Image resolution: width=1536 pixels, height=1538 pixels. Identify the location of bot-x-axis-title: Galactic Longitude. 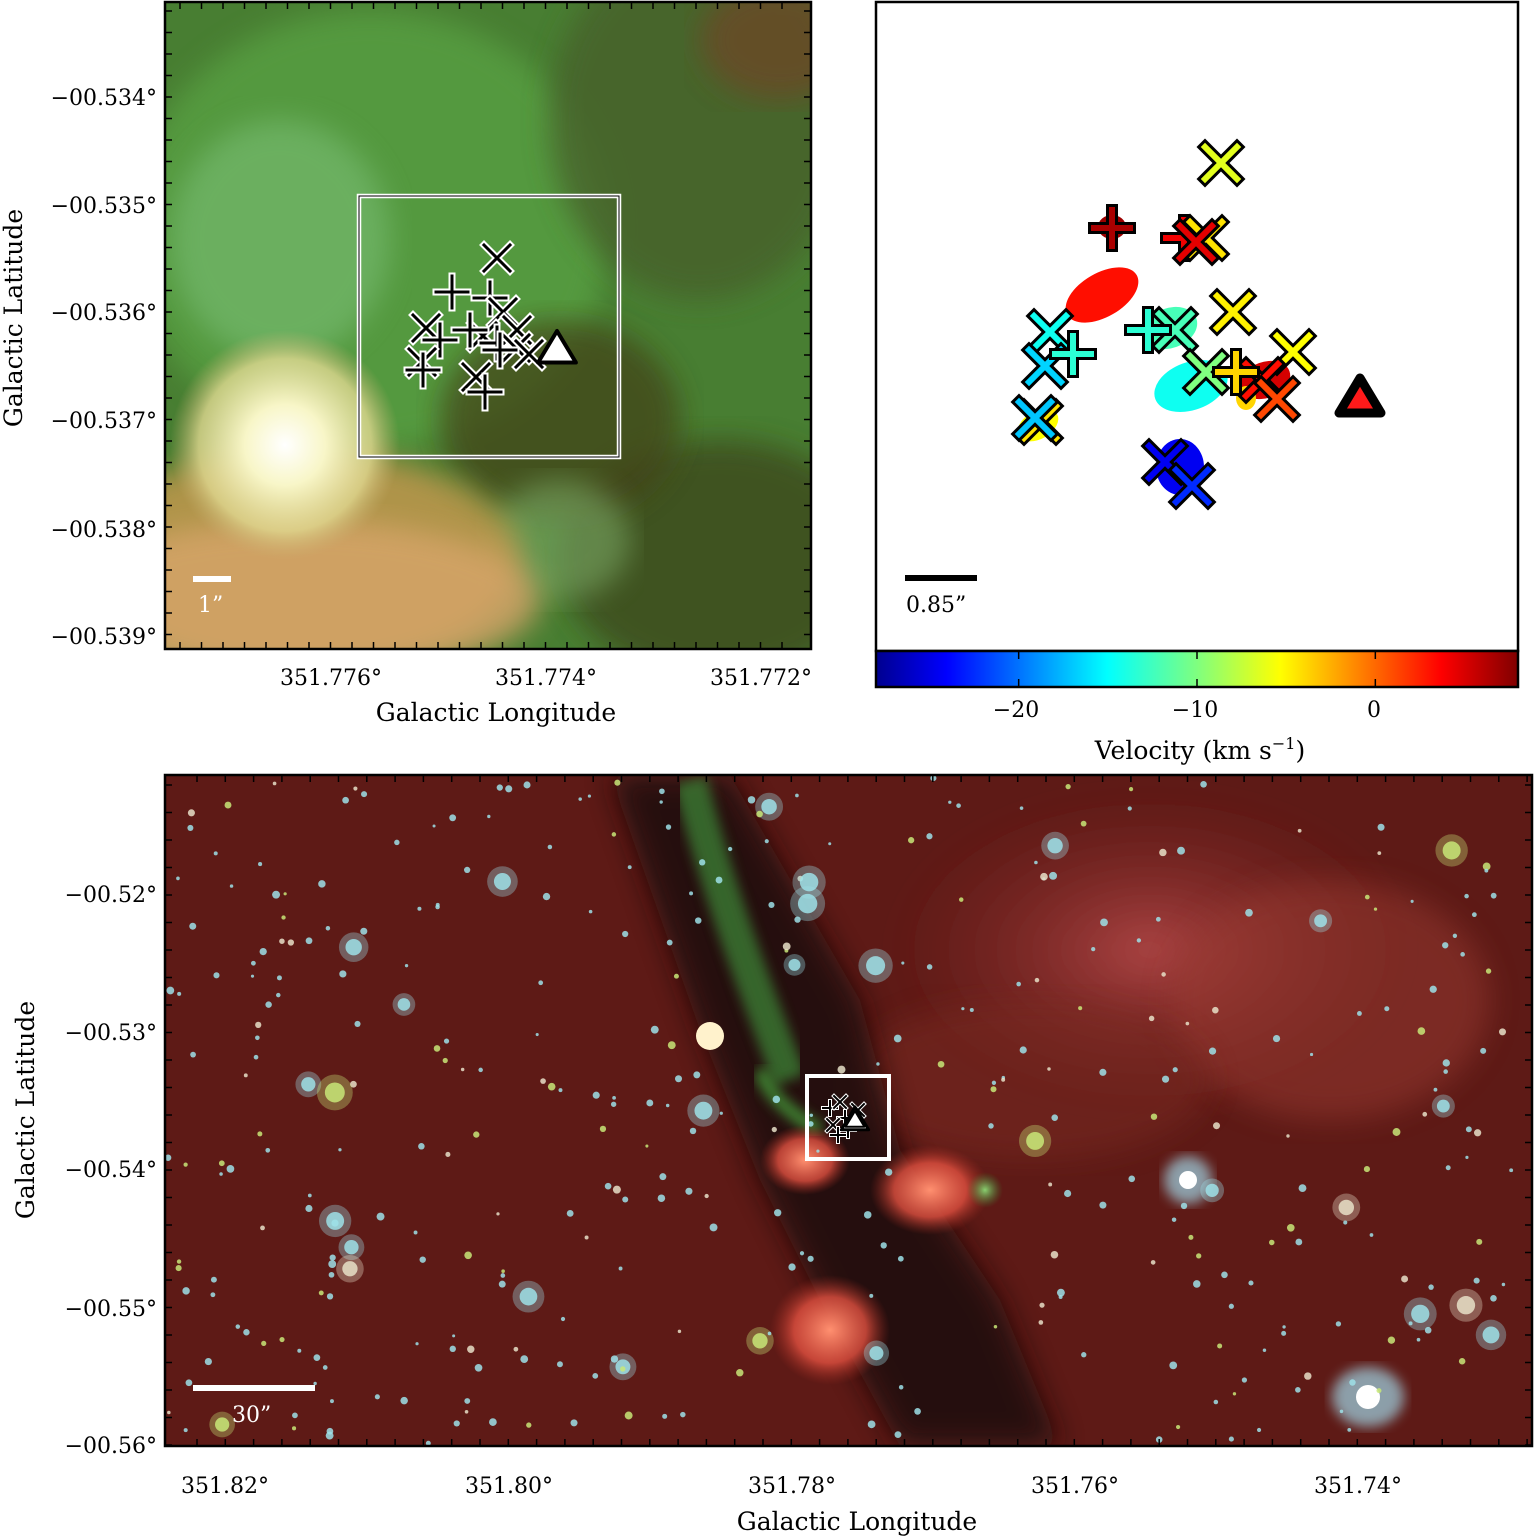
(857, 1521).